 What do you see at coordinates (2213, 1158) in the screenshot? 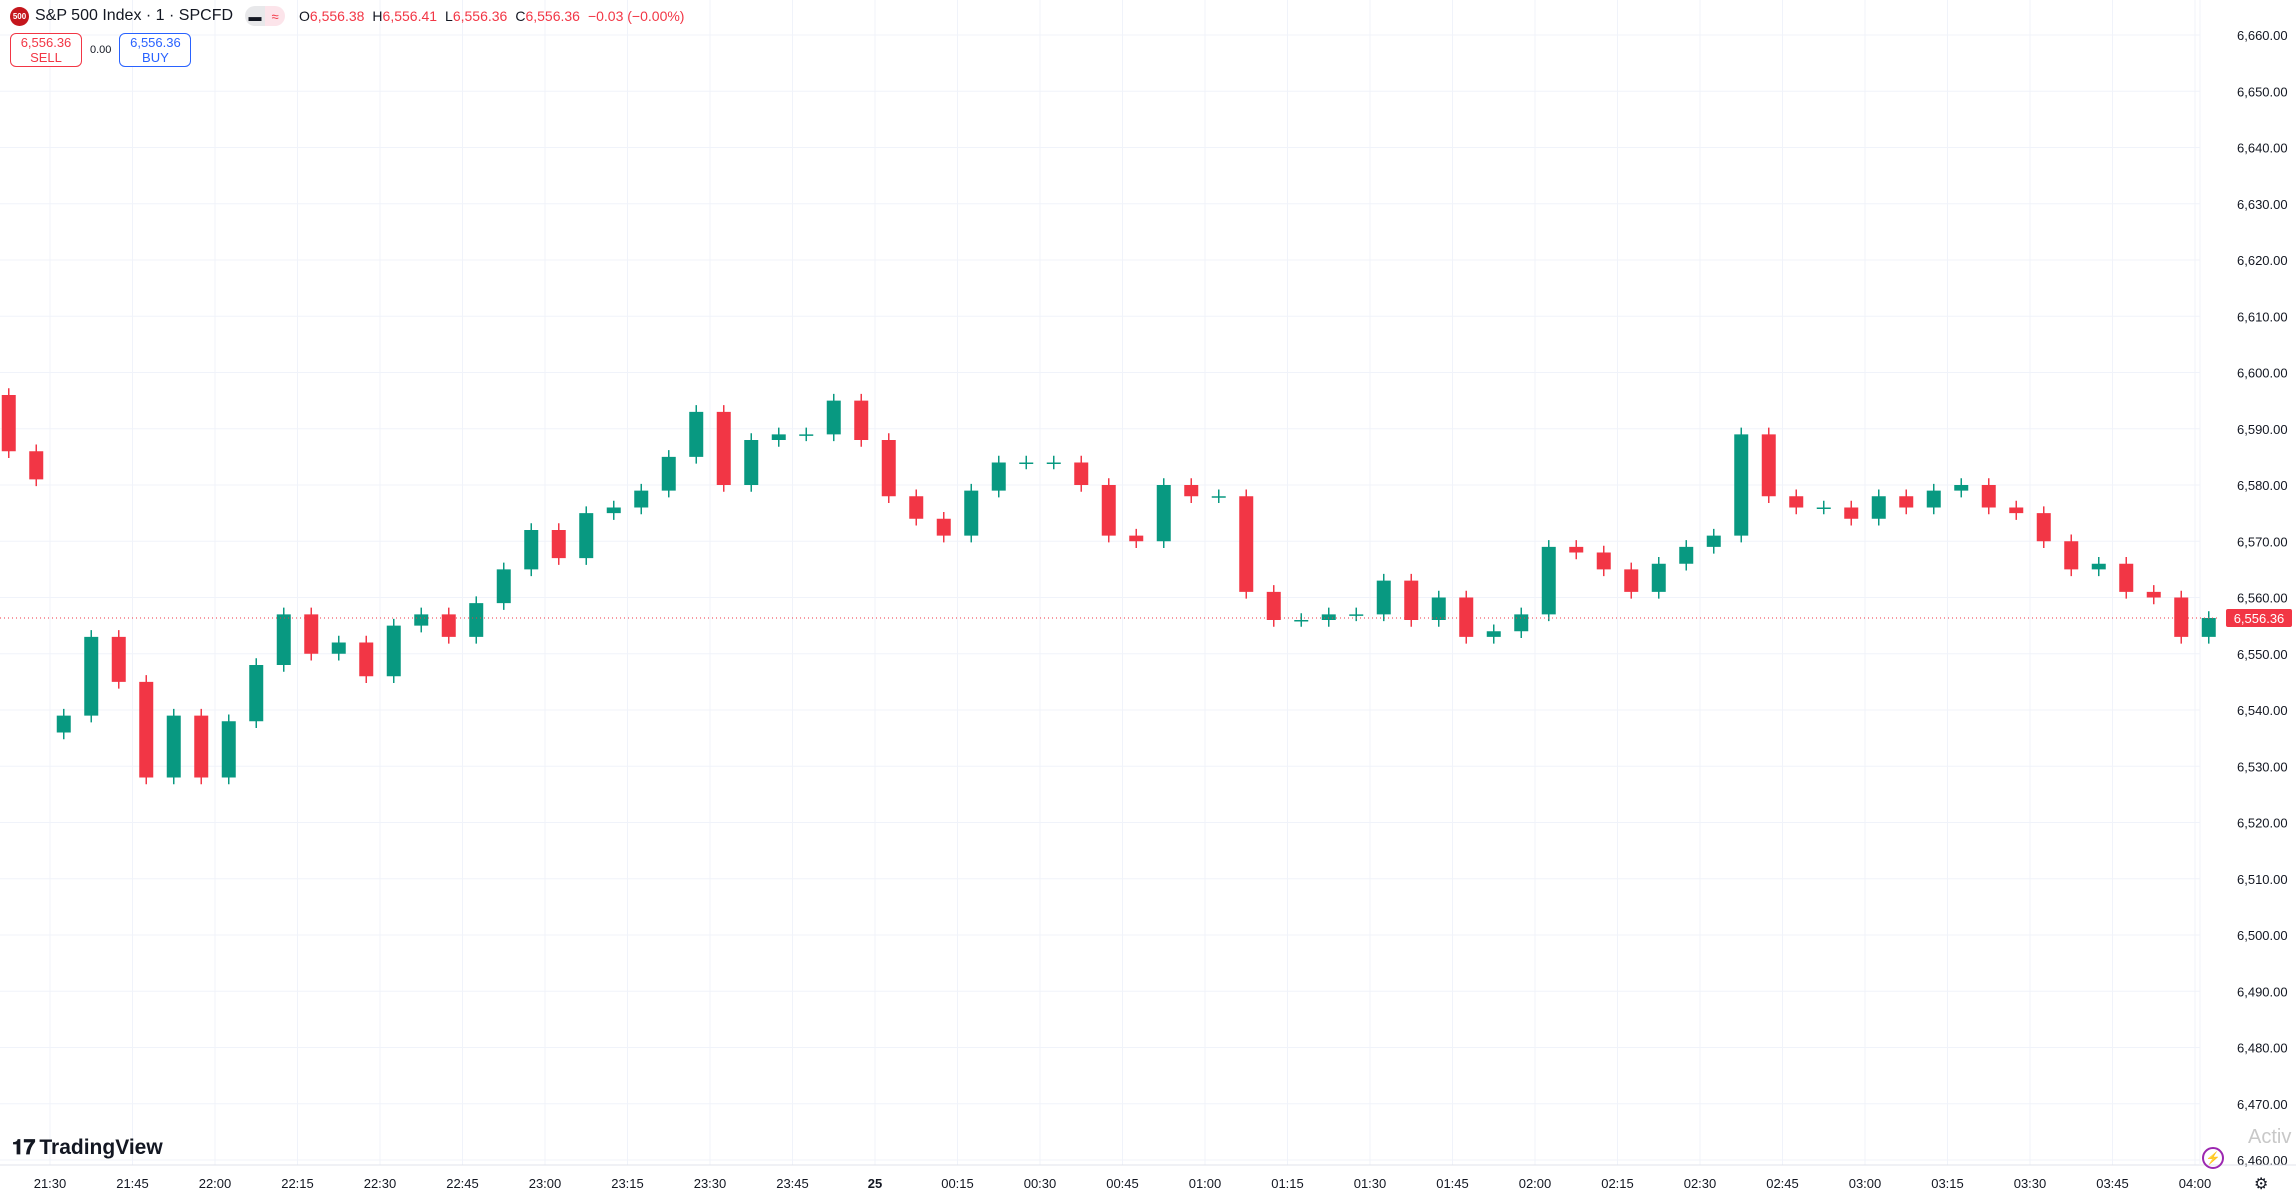
I see `lightning-icon: ⚡` at bounding box center [2213, 1158].